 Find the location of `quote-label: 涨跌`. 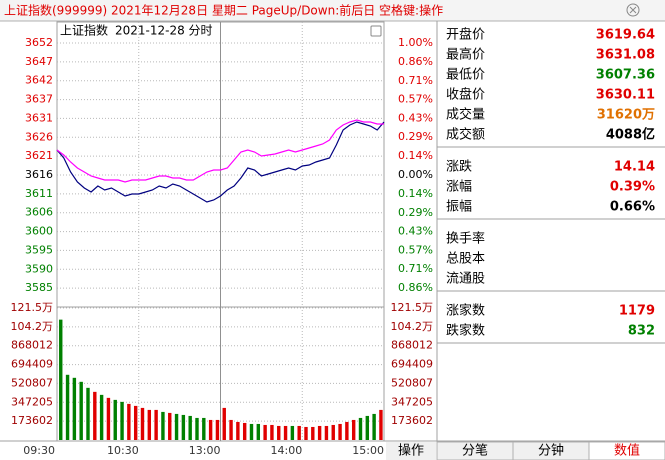

quote-label: 涨跌 is located at coordinates (459, 167).